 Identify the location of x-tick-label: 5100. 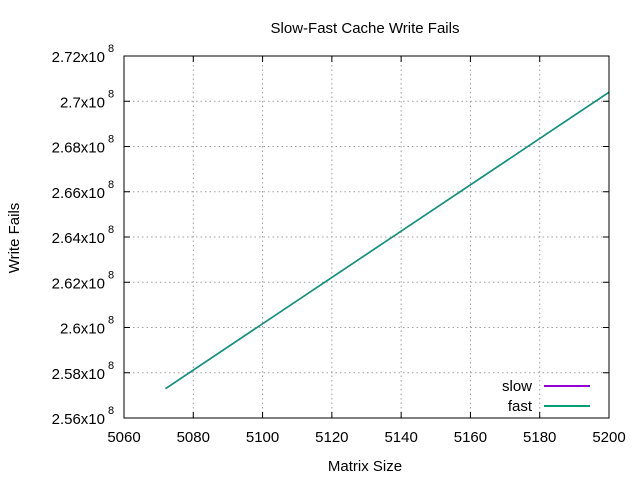
(262, 437).